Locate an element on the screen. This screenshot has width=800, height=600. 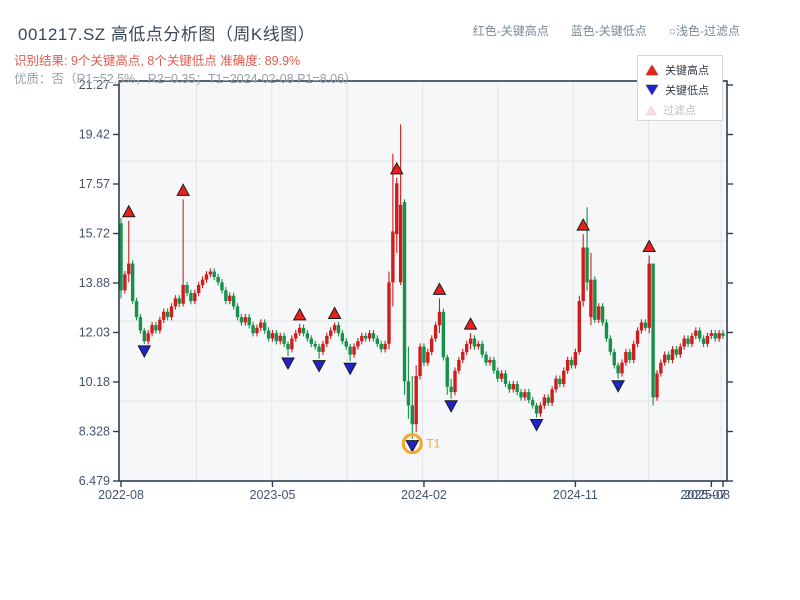
legend-item-label: 过滤点 is located at coordinates (679, 111).